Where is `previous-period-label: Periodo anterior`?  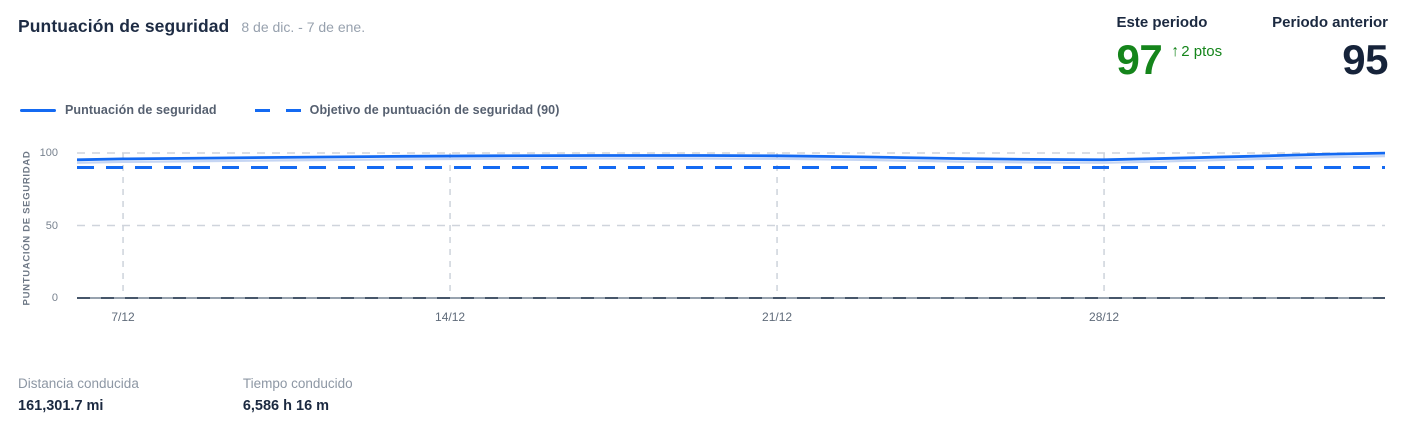
previous-period-label: Periodo anterior is located at coordinates (1330, 22).